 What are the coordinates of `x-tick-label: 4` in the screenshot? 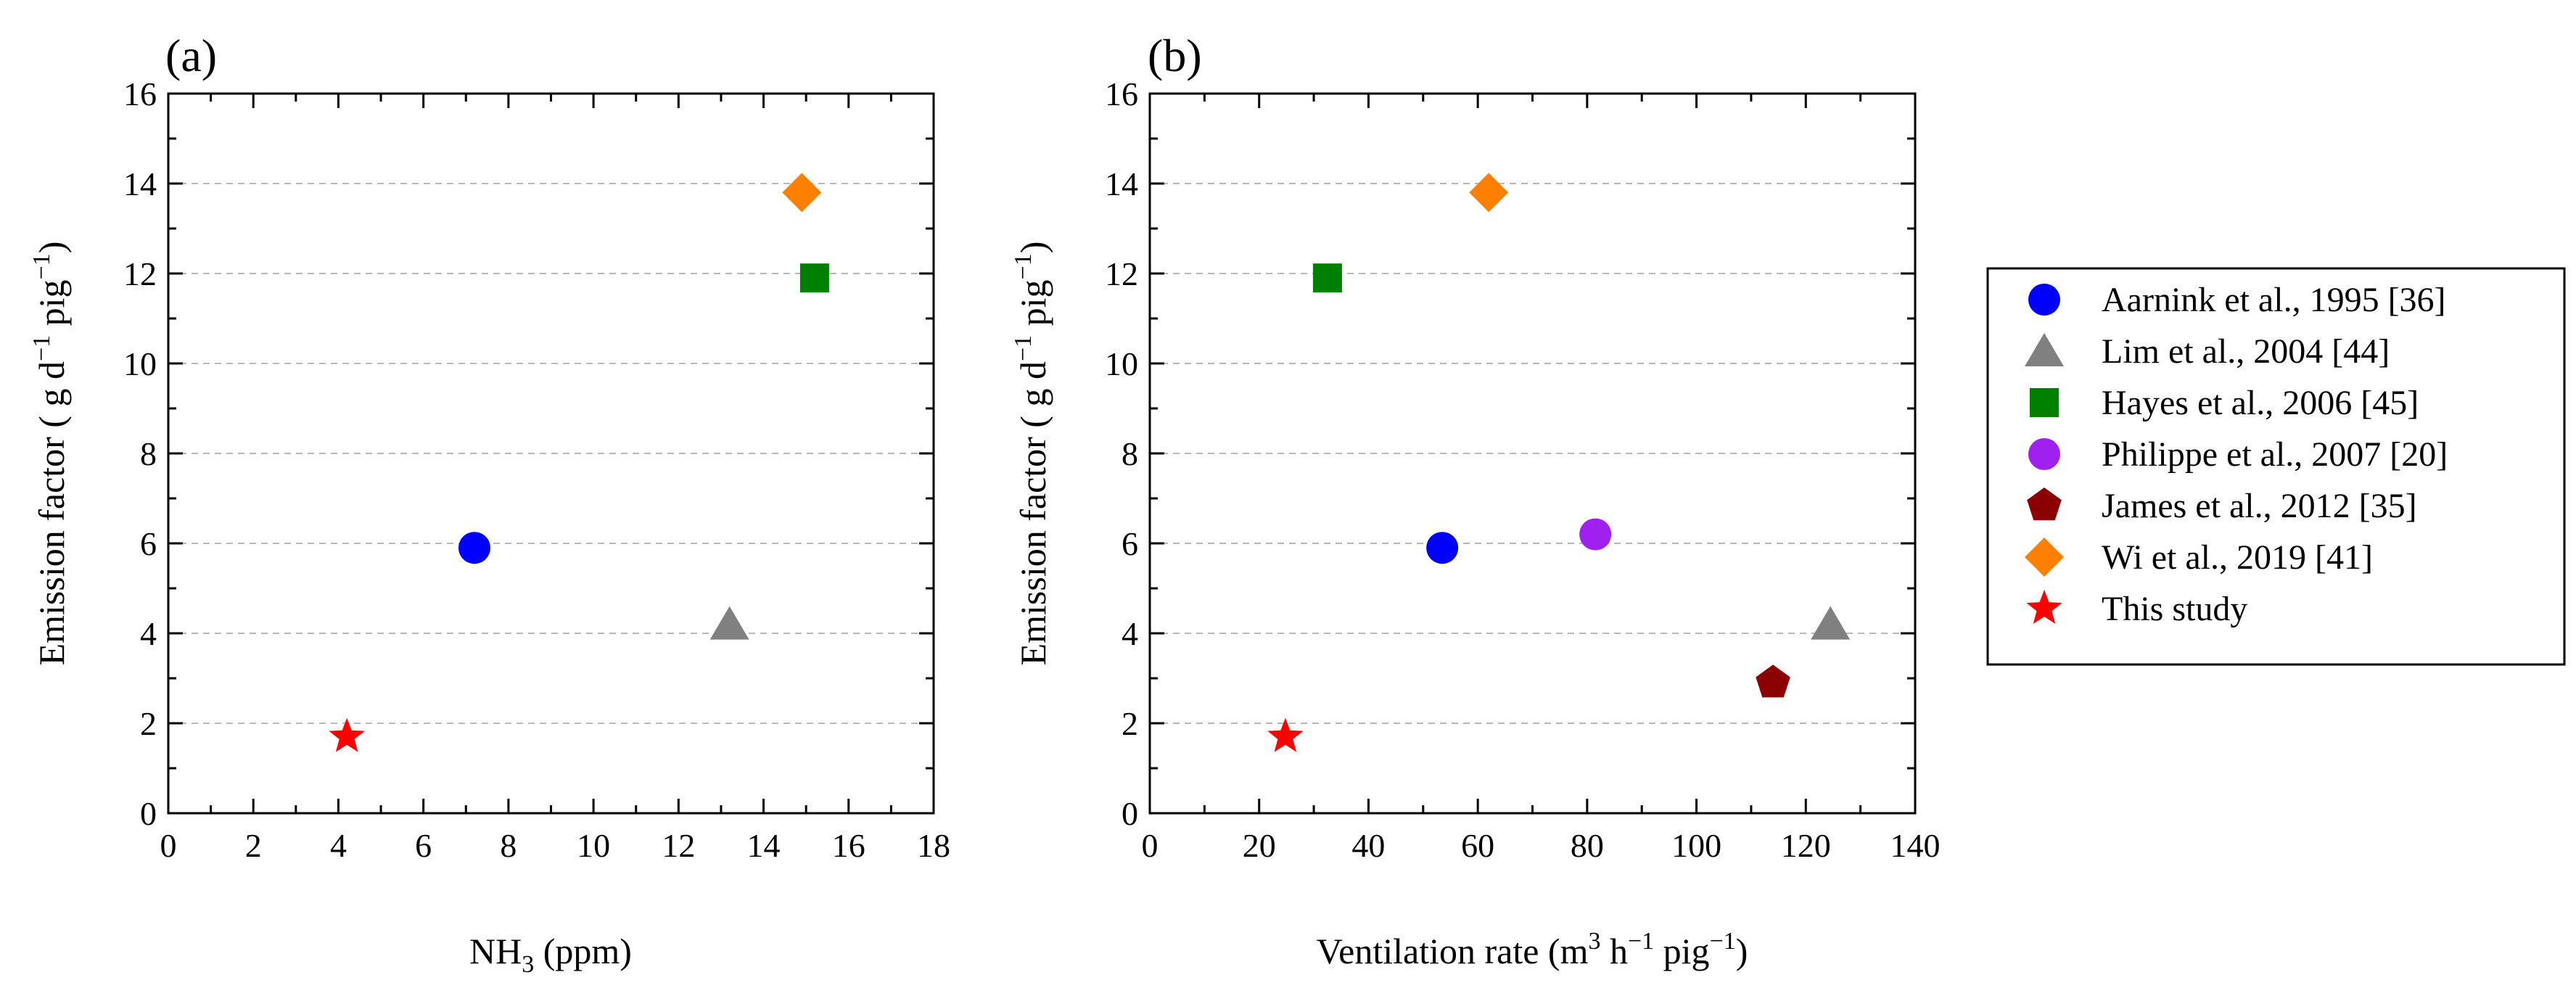 It's located at (338, 846).